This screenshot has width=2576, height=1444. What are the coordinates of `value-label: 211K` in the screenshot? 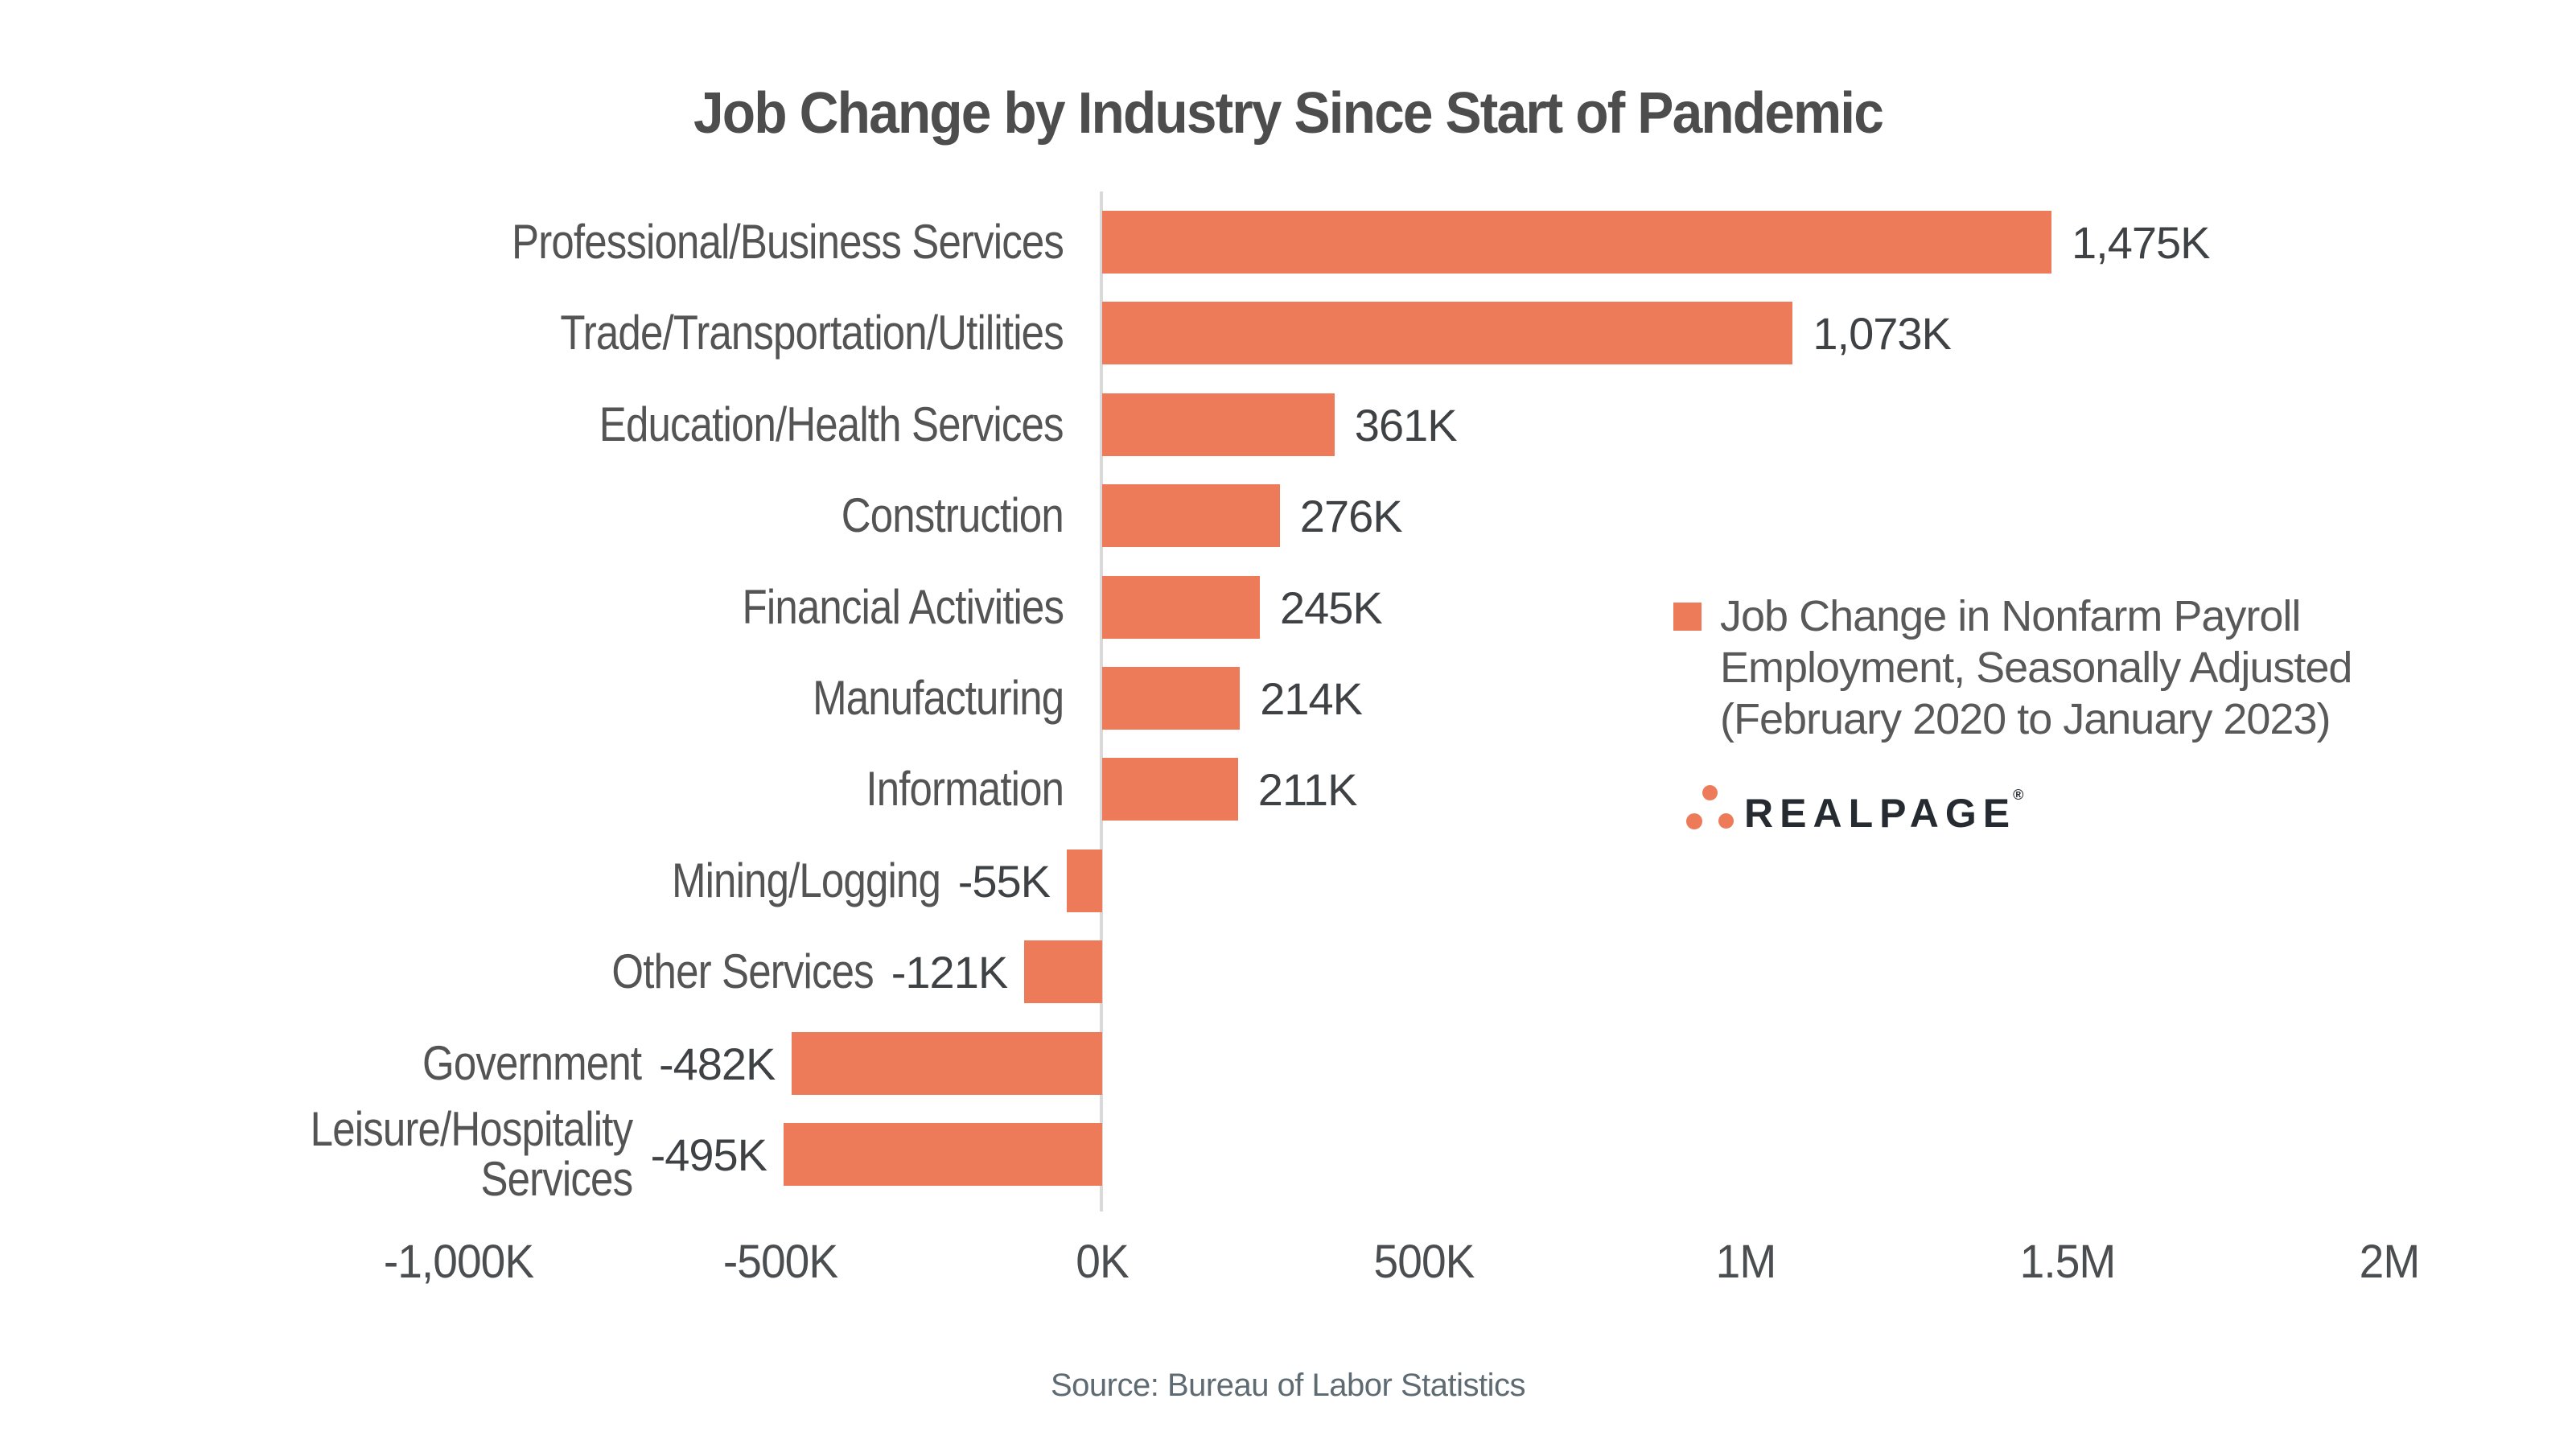 It's located at (1307, 789).